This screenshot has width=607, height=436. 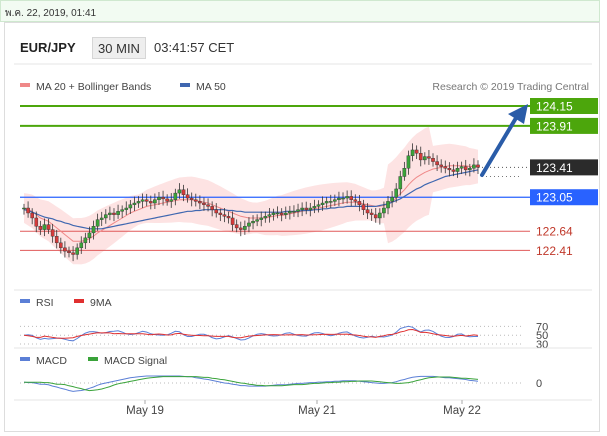 What do you see at coordinates (554, 198) in the screenshot?
I see `level-label-3: 123.05` at bounding box center [554, 198].